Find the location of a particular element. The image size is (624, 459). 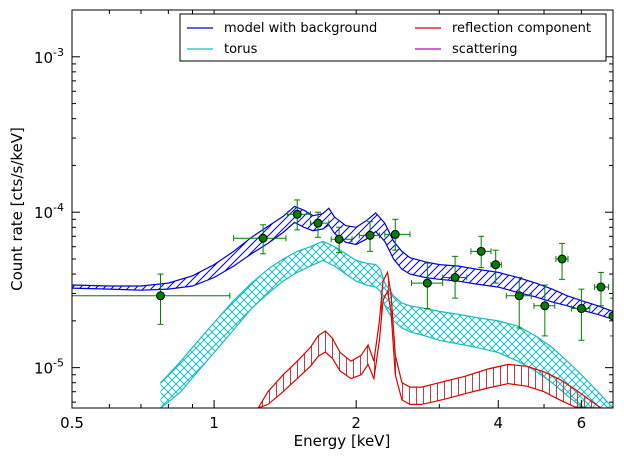

y-tick-label: 10⁻⁴ is located at coordinates (49, 211).